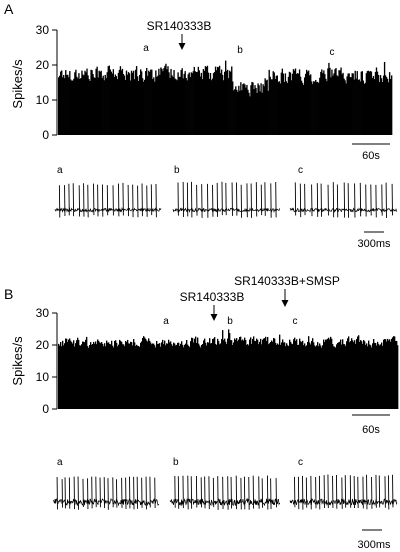 This screenshot has height=552, width=400. What do you see at coordinates (179, 26) in the screenshot?
I see `drug-label-a: SR140333B` at bounding box center [179, 26].